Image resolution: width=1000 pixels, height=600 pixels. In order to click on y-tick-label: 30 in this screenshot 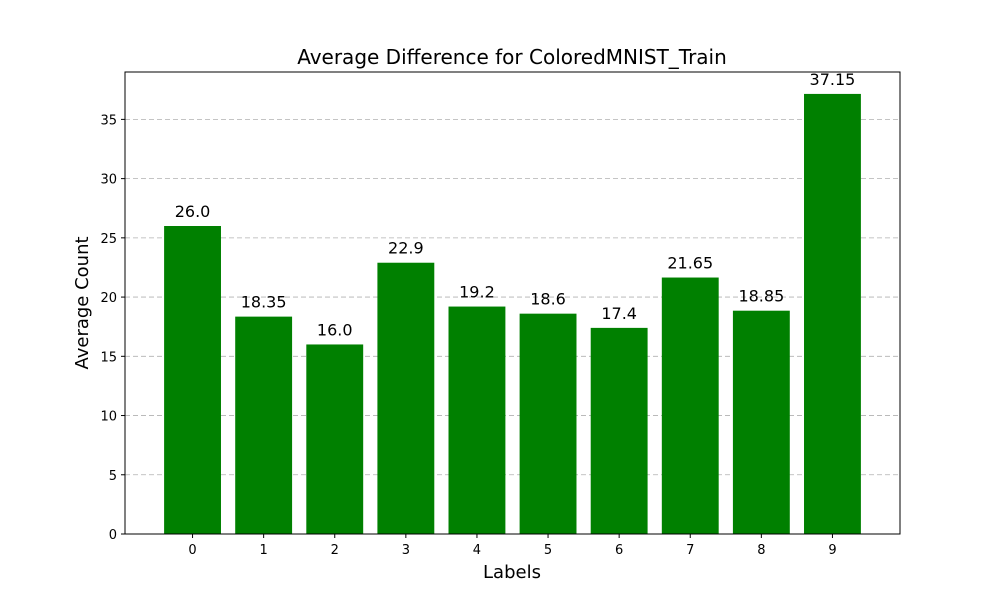, I will do `click(108, 180)`.